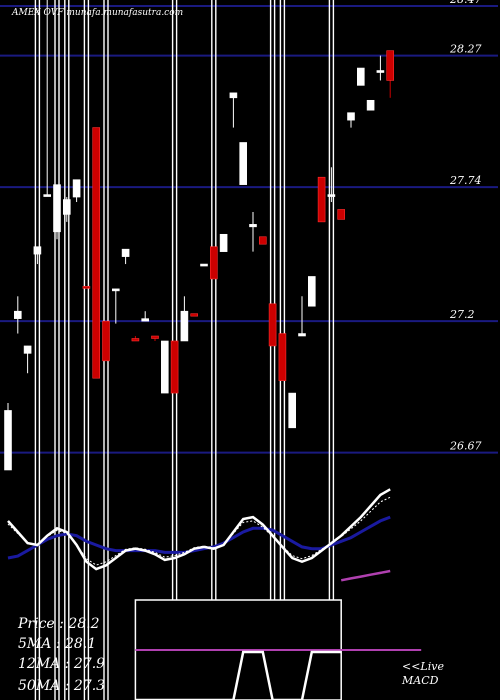 The image size is (500, 700). I want to click on indicator-panel, so click(199, 535).